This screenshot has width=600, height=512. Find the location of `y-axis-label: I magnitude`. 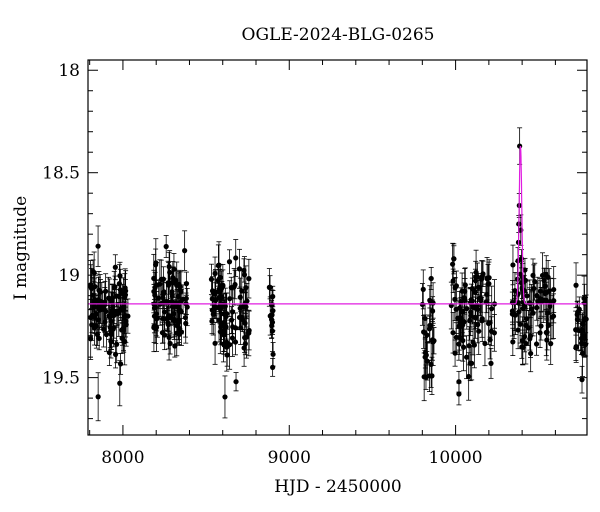

y-axis-label: I magnitude is located at coordinates (21, 248).